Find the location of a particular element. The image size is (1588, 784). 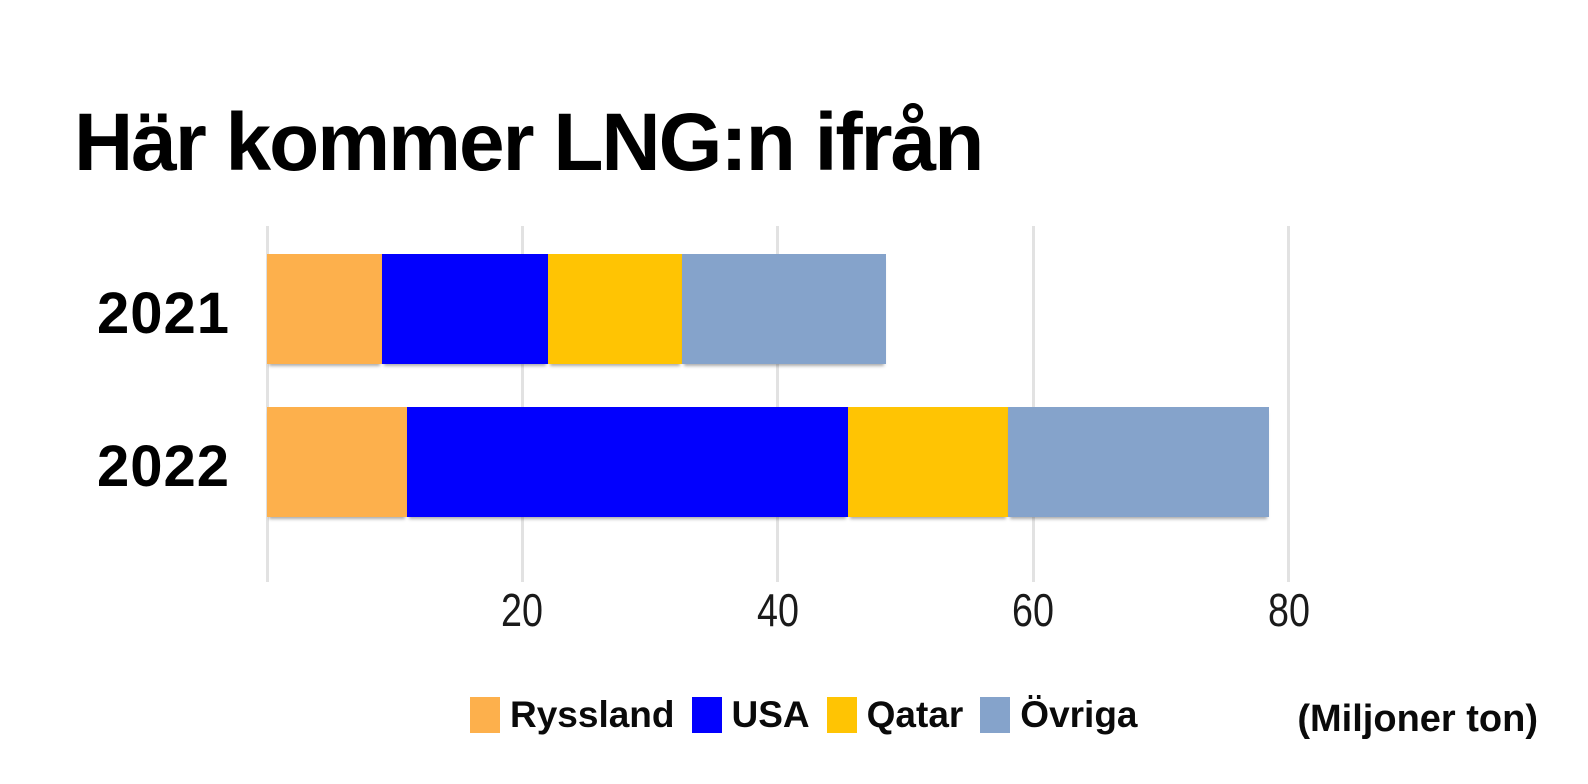

legend: Ryssland USA Qatar Övriga is located at coordinates (804, 715).